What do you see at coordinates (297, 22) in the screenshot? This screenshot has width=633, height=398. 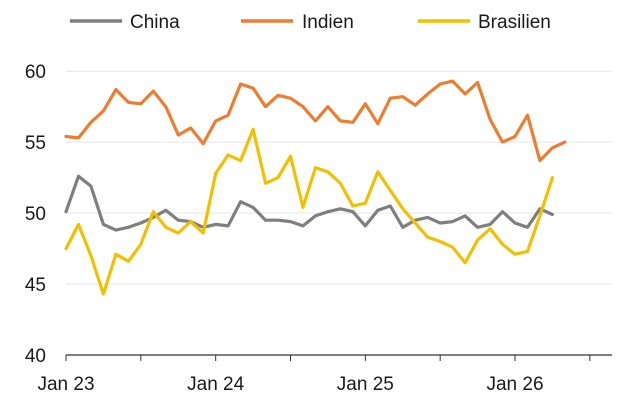 I see `legend-item-indien: Indien` at bounding box center [297, 22].